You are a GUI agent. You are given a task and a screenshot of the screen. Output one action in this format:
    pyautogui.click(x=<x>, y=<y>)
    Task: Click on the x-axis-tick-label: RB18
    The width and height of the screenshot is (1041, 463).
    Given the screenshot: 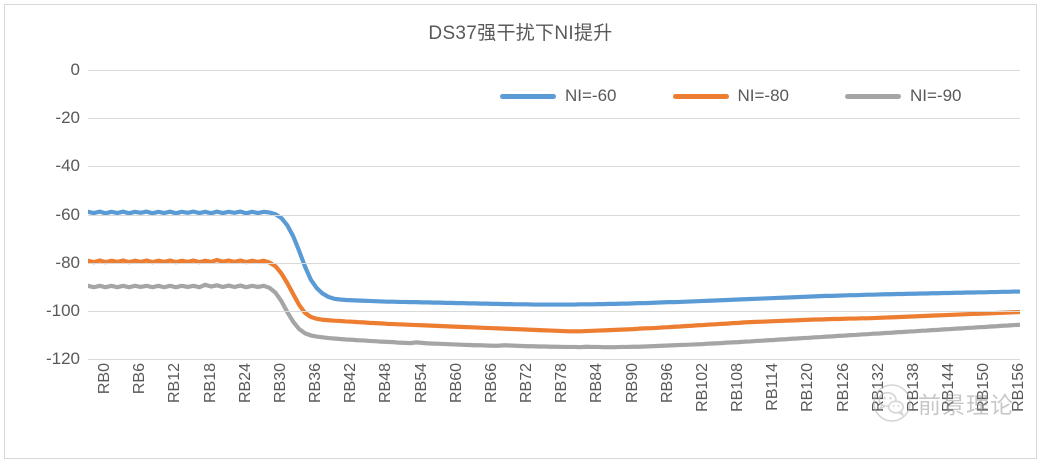 What is the action you would take?
    pyautogui.click(x=210, y=383)
    